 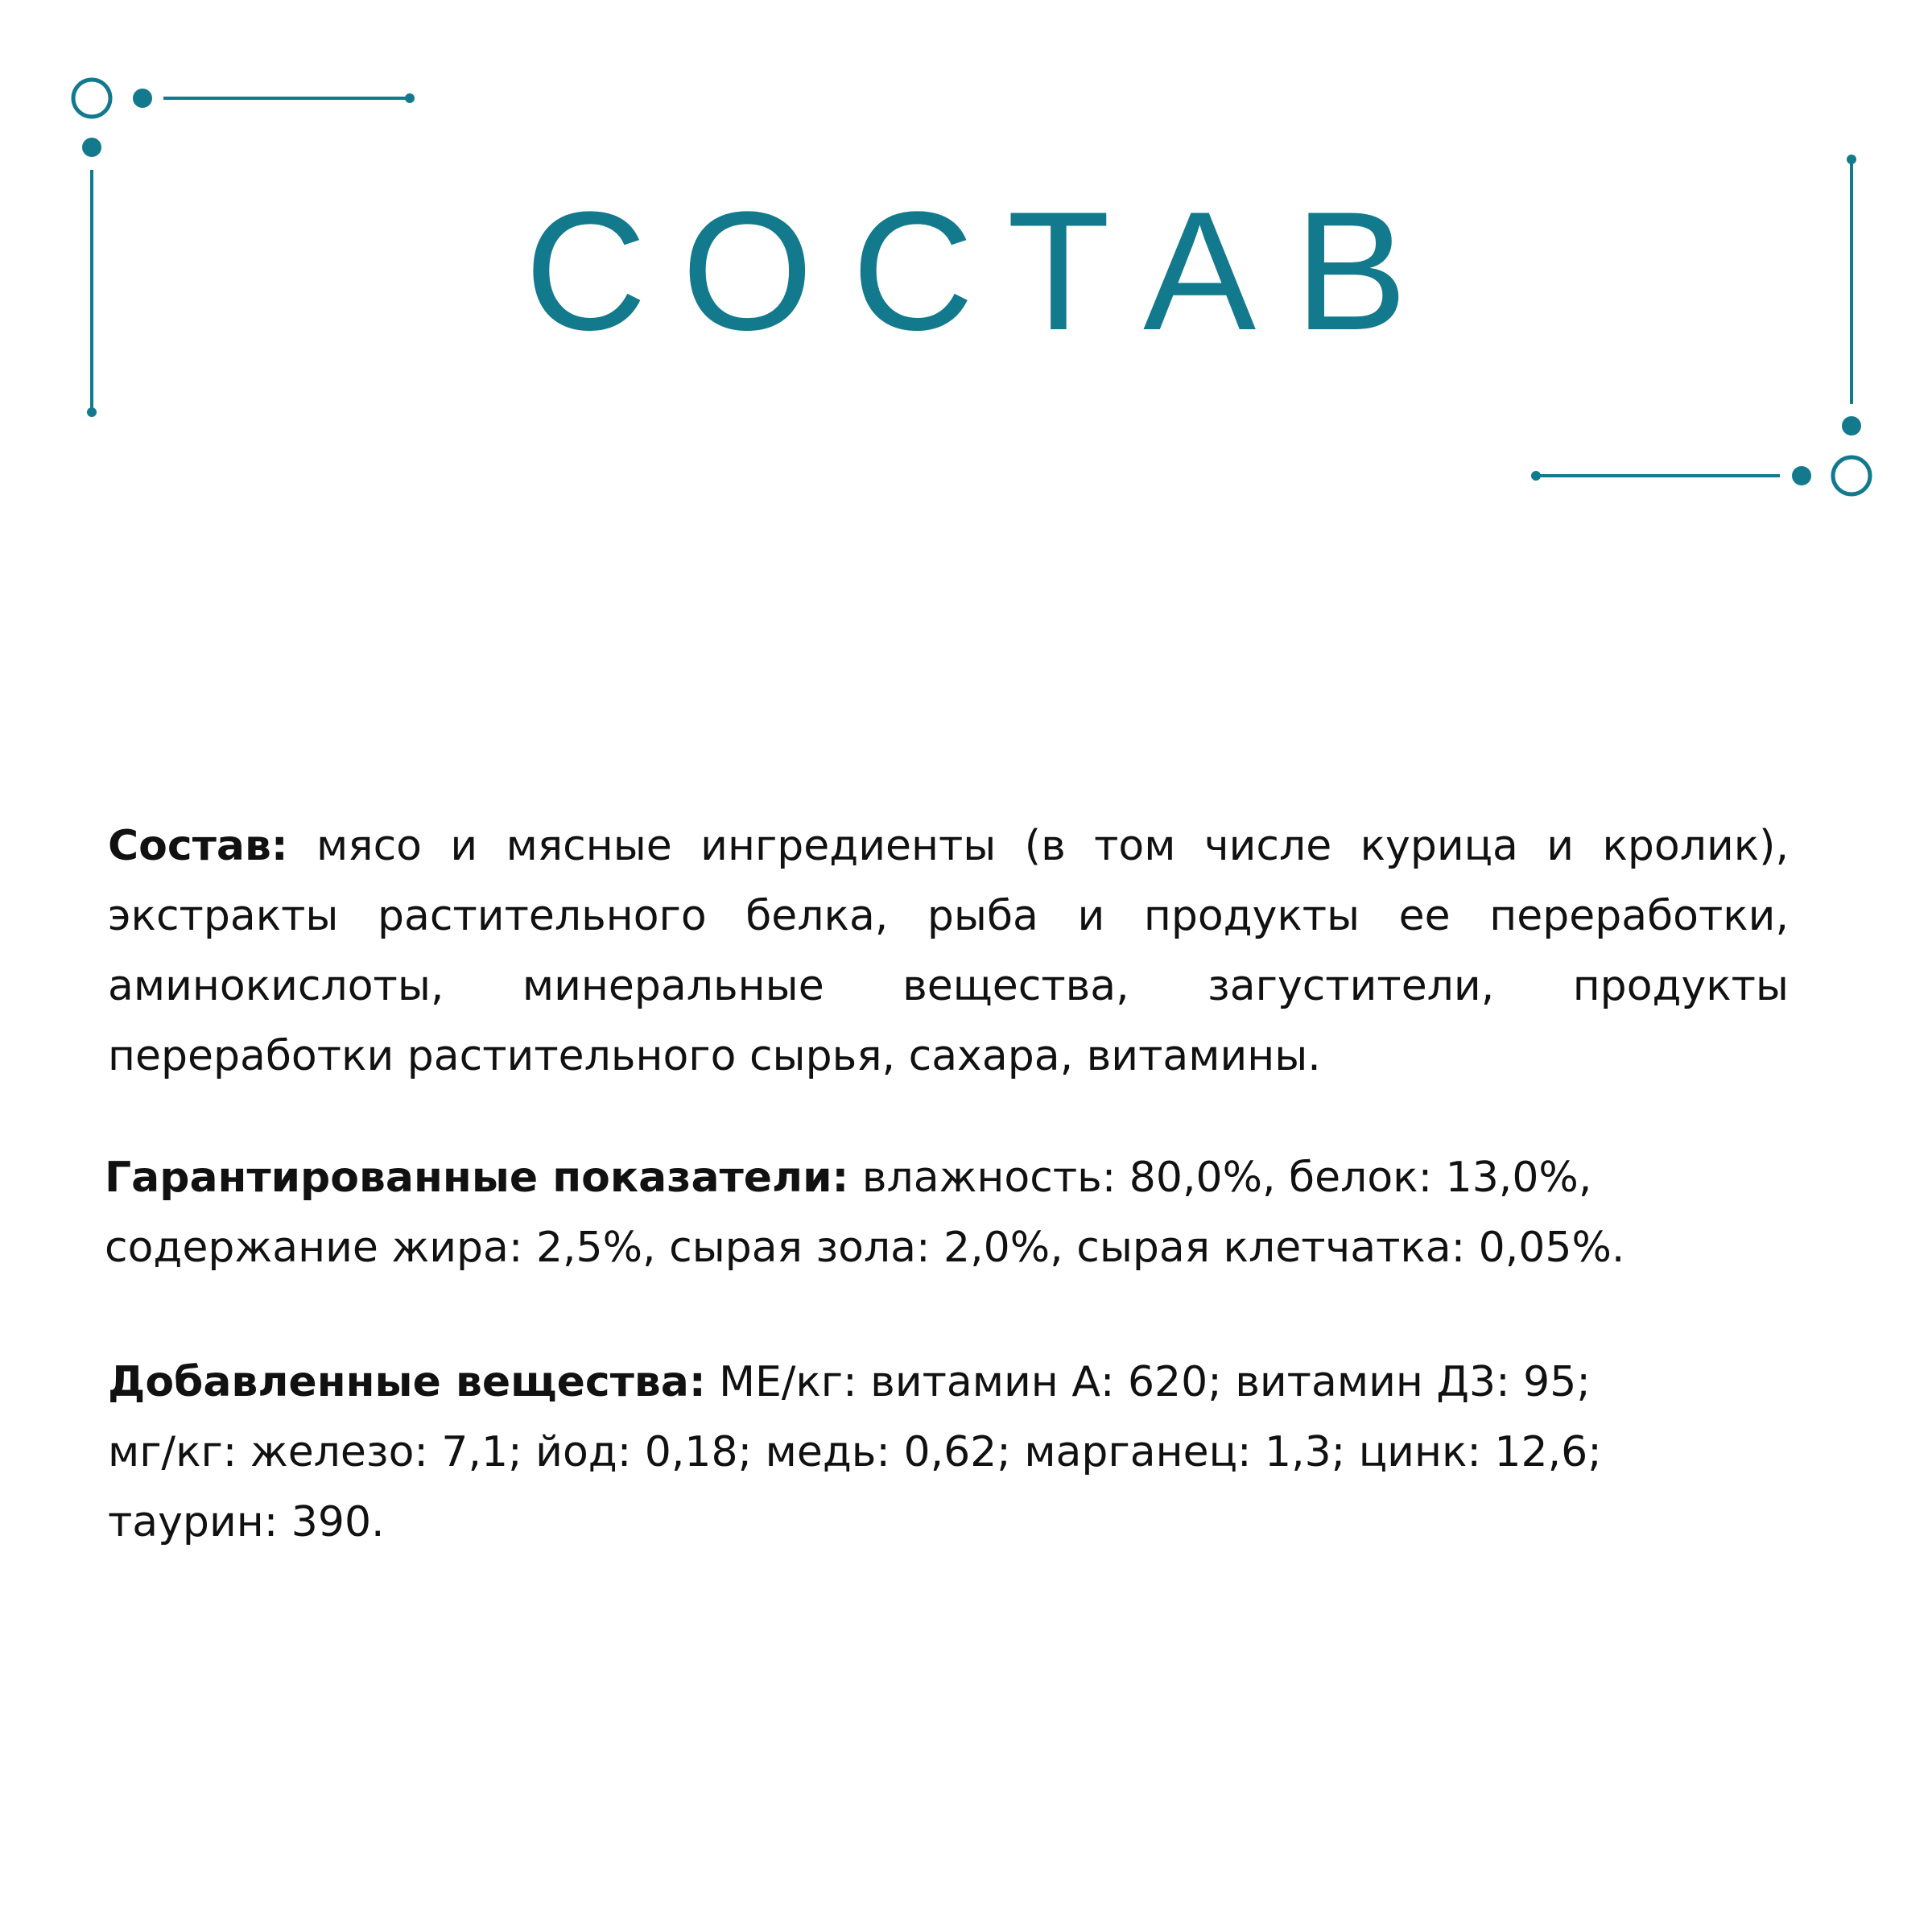 What do you see at coordinates (198, 846) in the screenshot?
I see `composition-label: Состав:` at bounding box center [198, 846].